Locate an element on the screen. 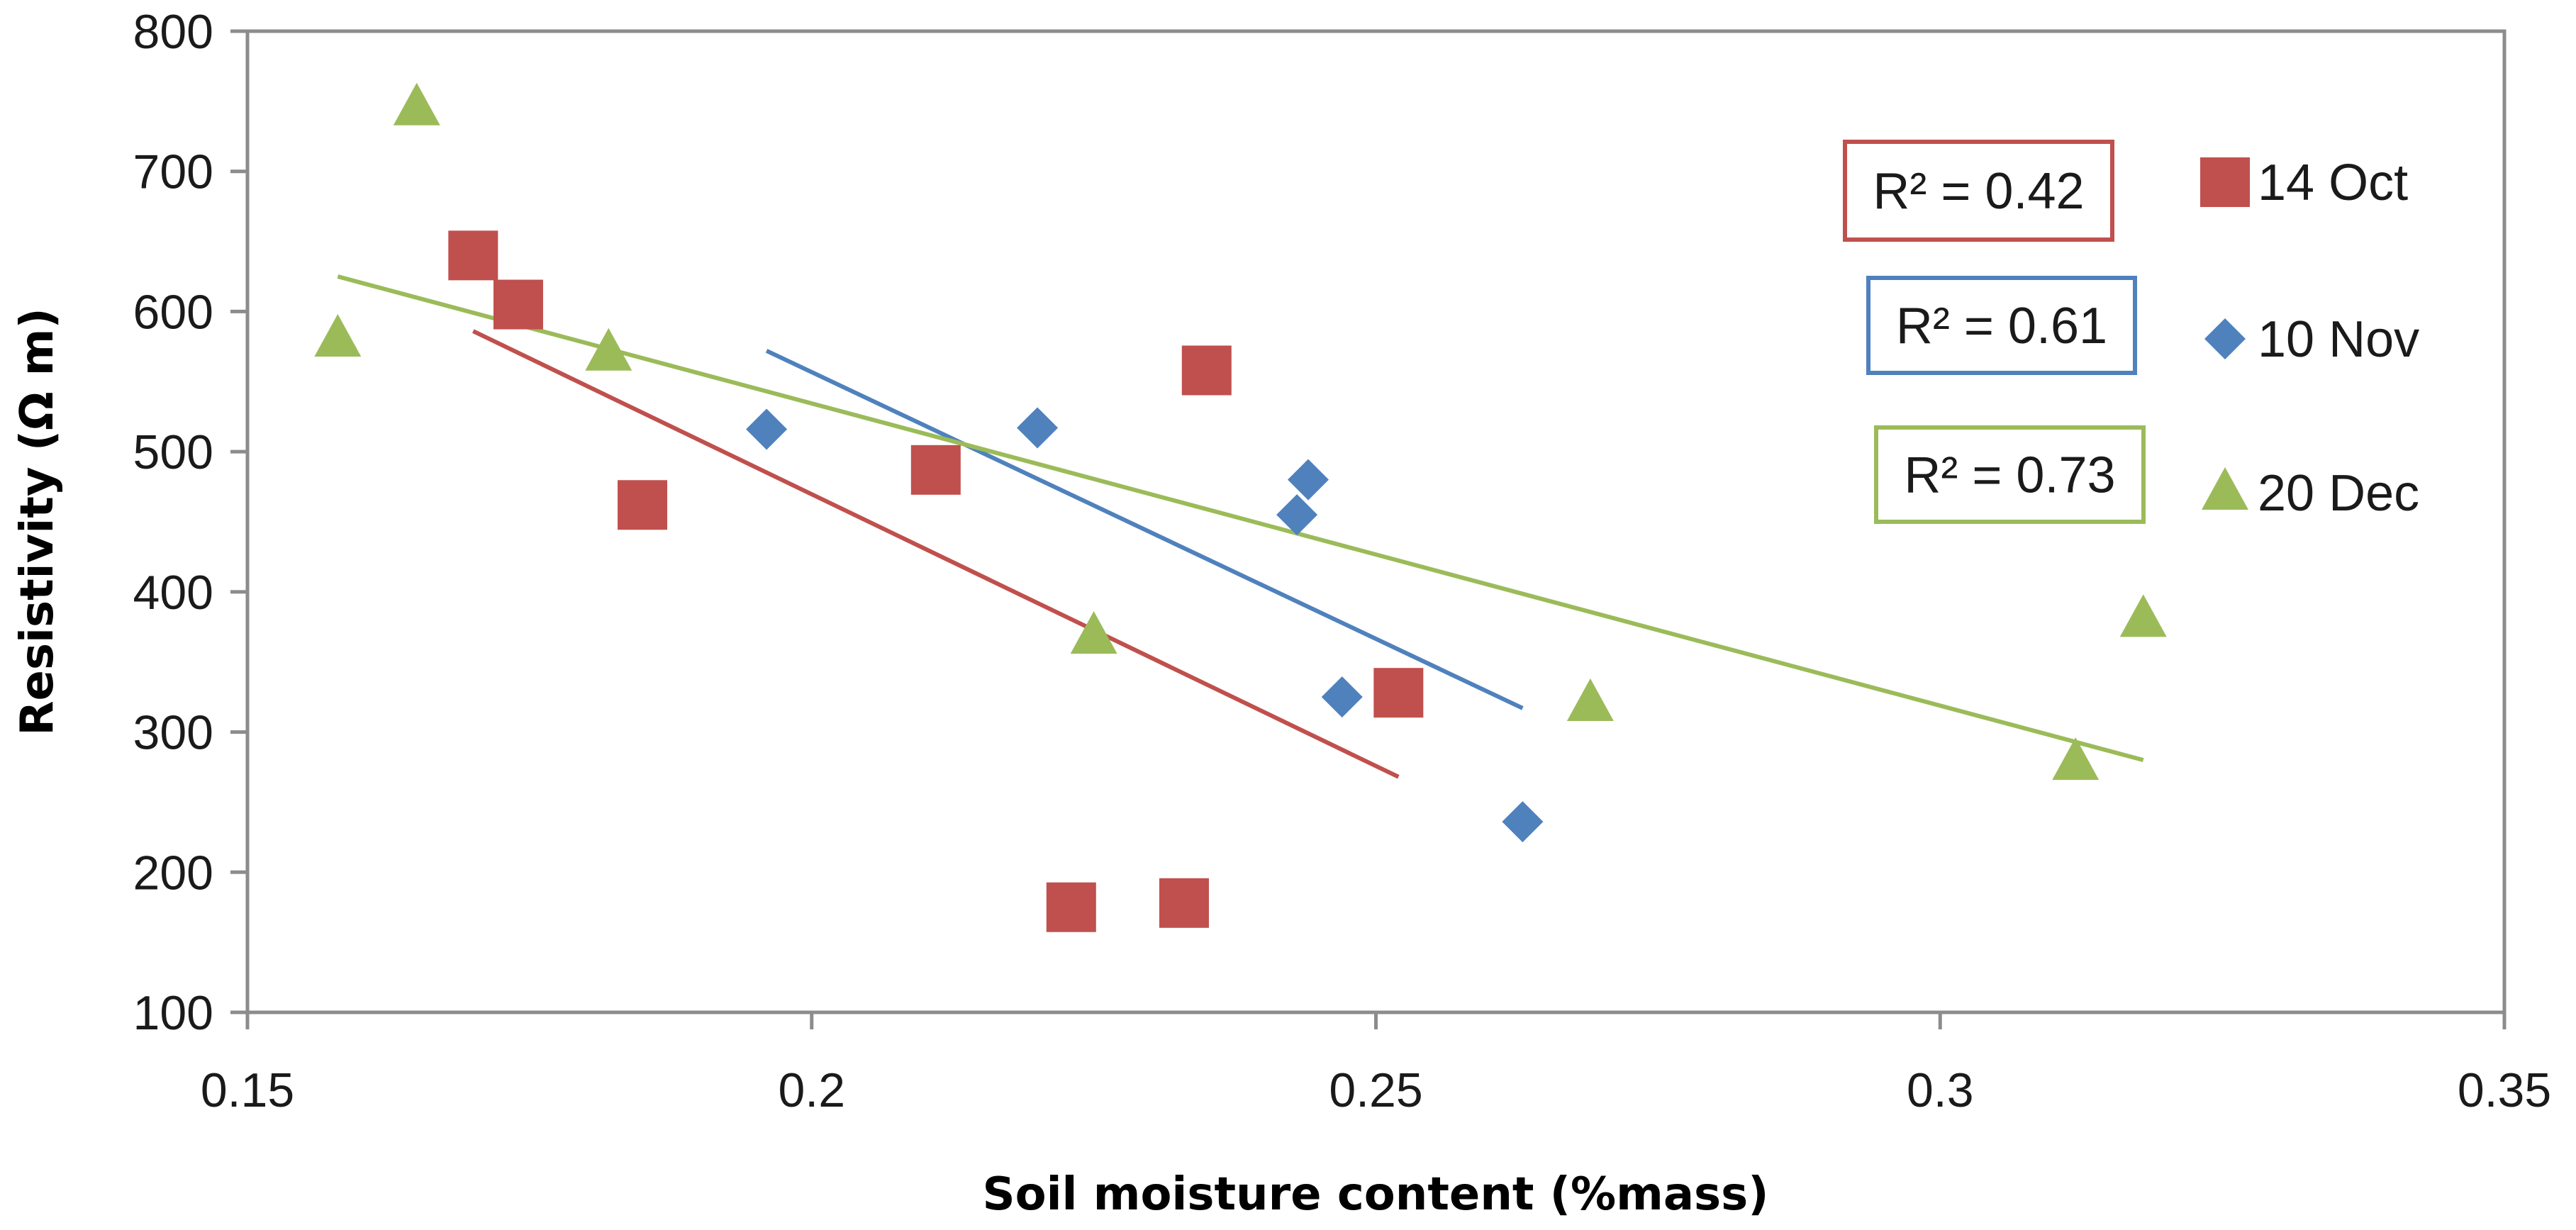 The height and width of the screenshot is (1230, 2576). trendline-10-nov is located at coordinates (1144, 529).